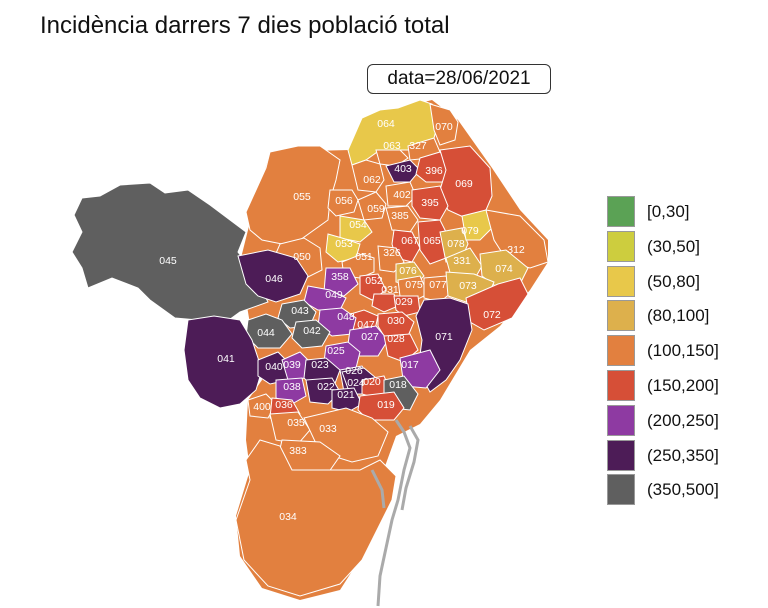 The width and height of the screenshot is (768, 608). Describe the element at coordinates (292, 365) in the screenshot. I see `district-label: 039` at that location.